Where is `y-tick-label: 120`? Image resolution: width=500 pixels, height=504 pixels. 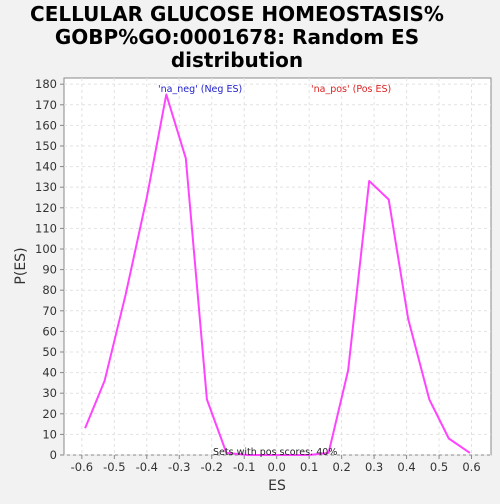 y-tick-label: 120 is located at coordinates (46, 208).